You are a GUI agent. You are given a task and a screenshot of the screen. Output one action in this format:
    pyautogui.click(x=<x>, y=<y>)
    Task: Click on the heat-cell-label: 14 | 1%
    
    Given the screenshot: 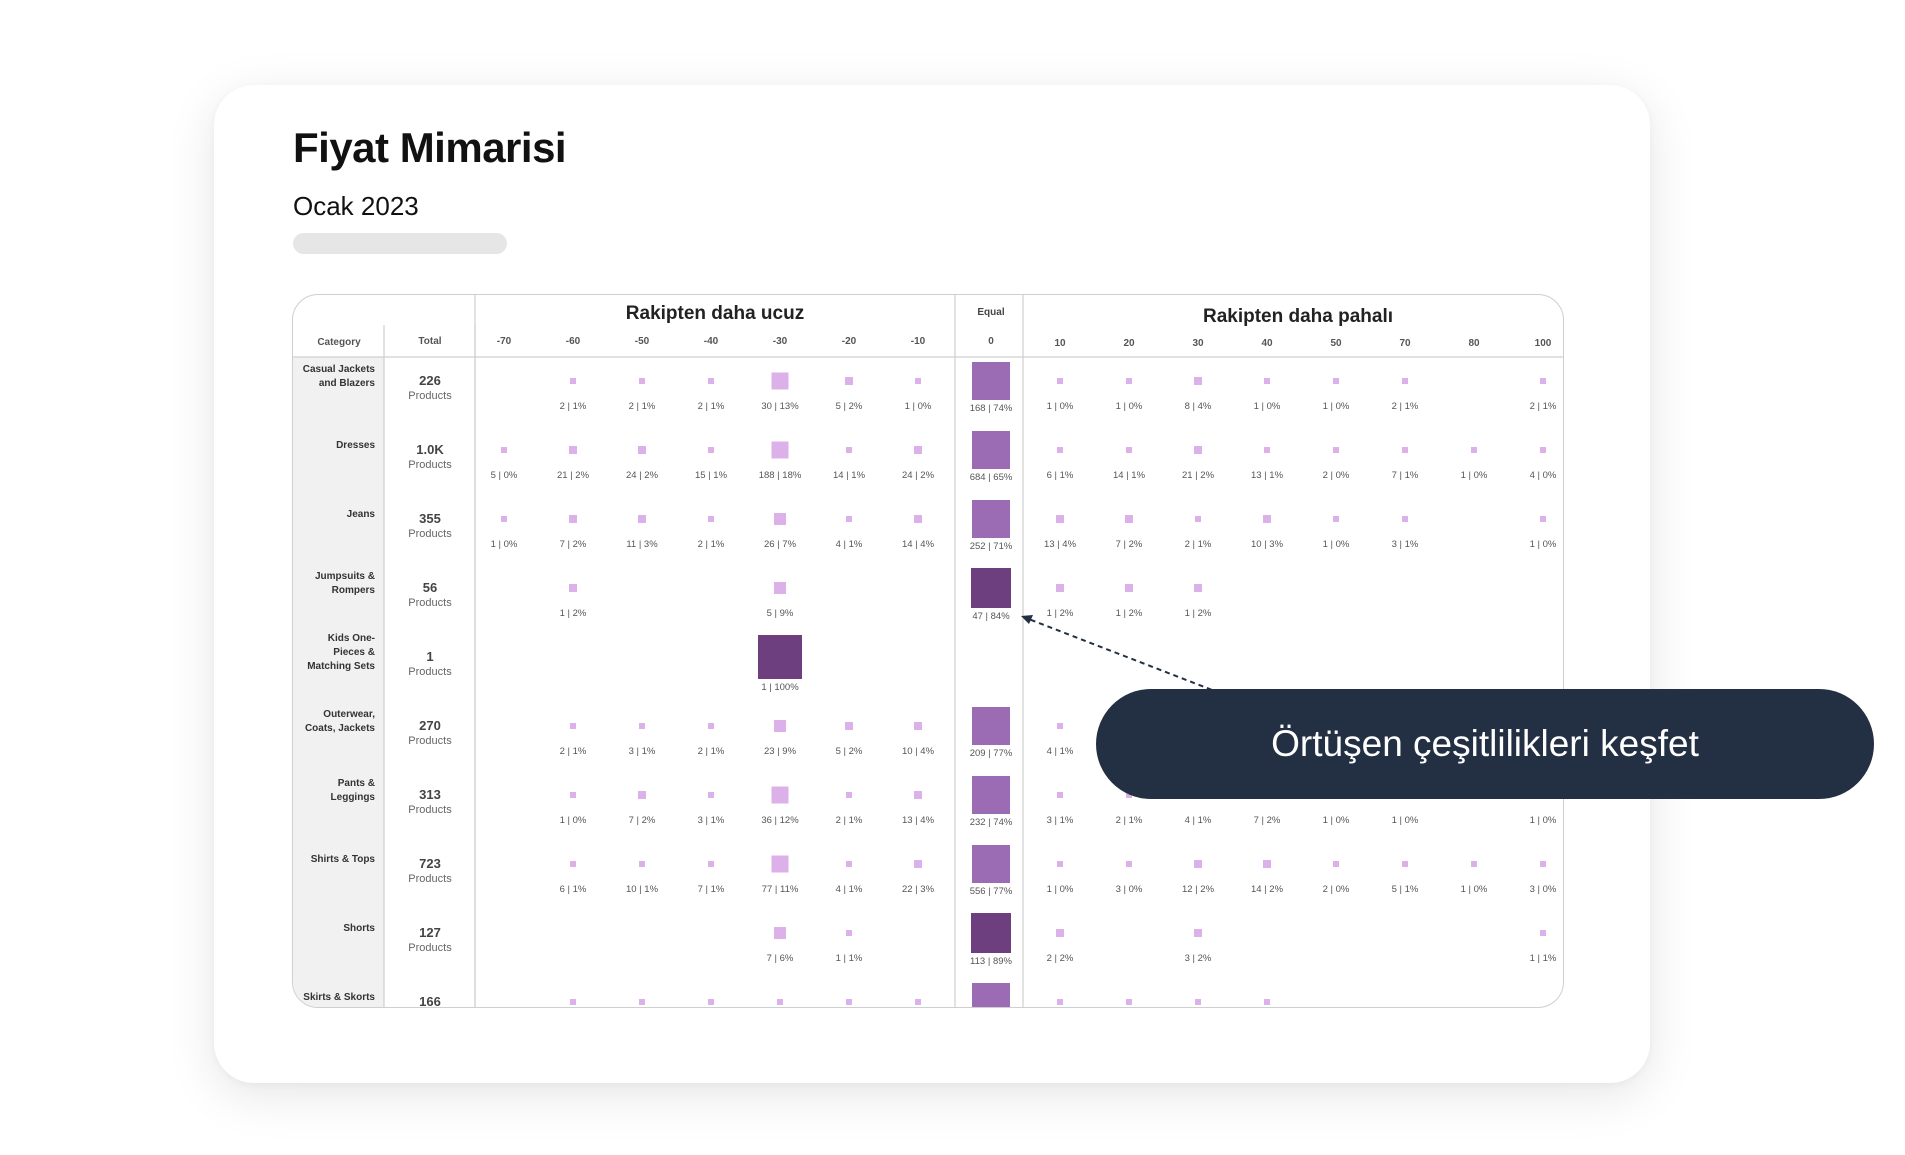 What is the action you would take?
    pyautogui.click(x=1129, y=475)
    